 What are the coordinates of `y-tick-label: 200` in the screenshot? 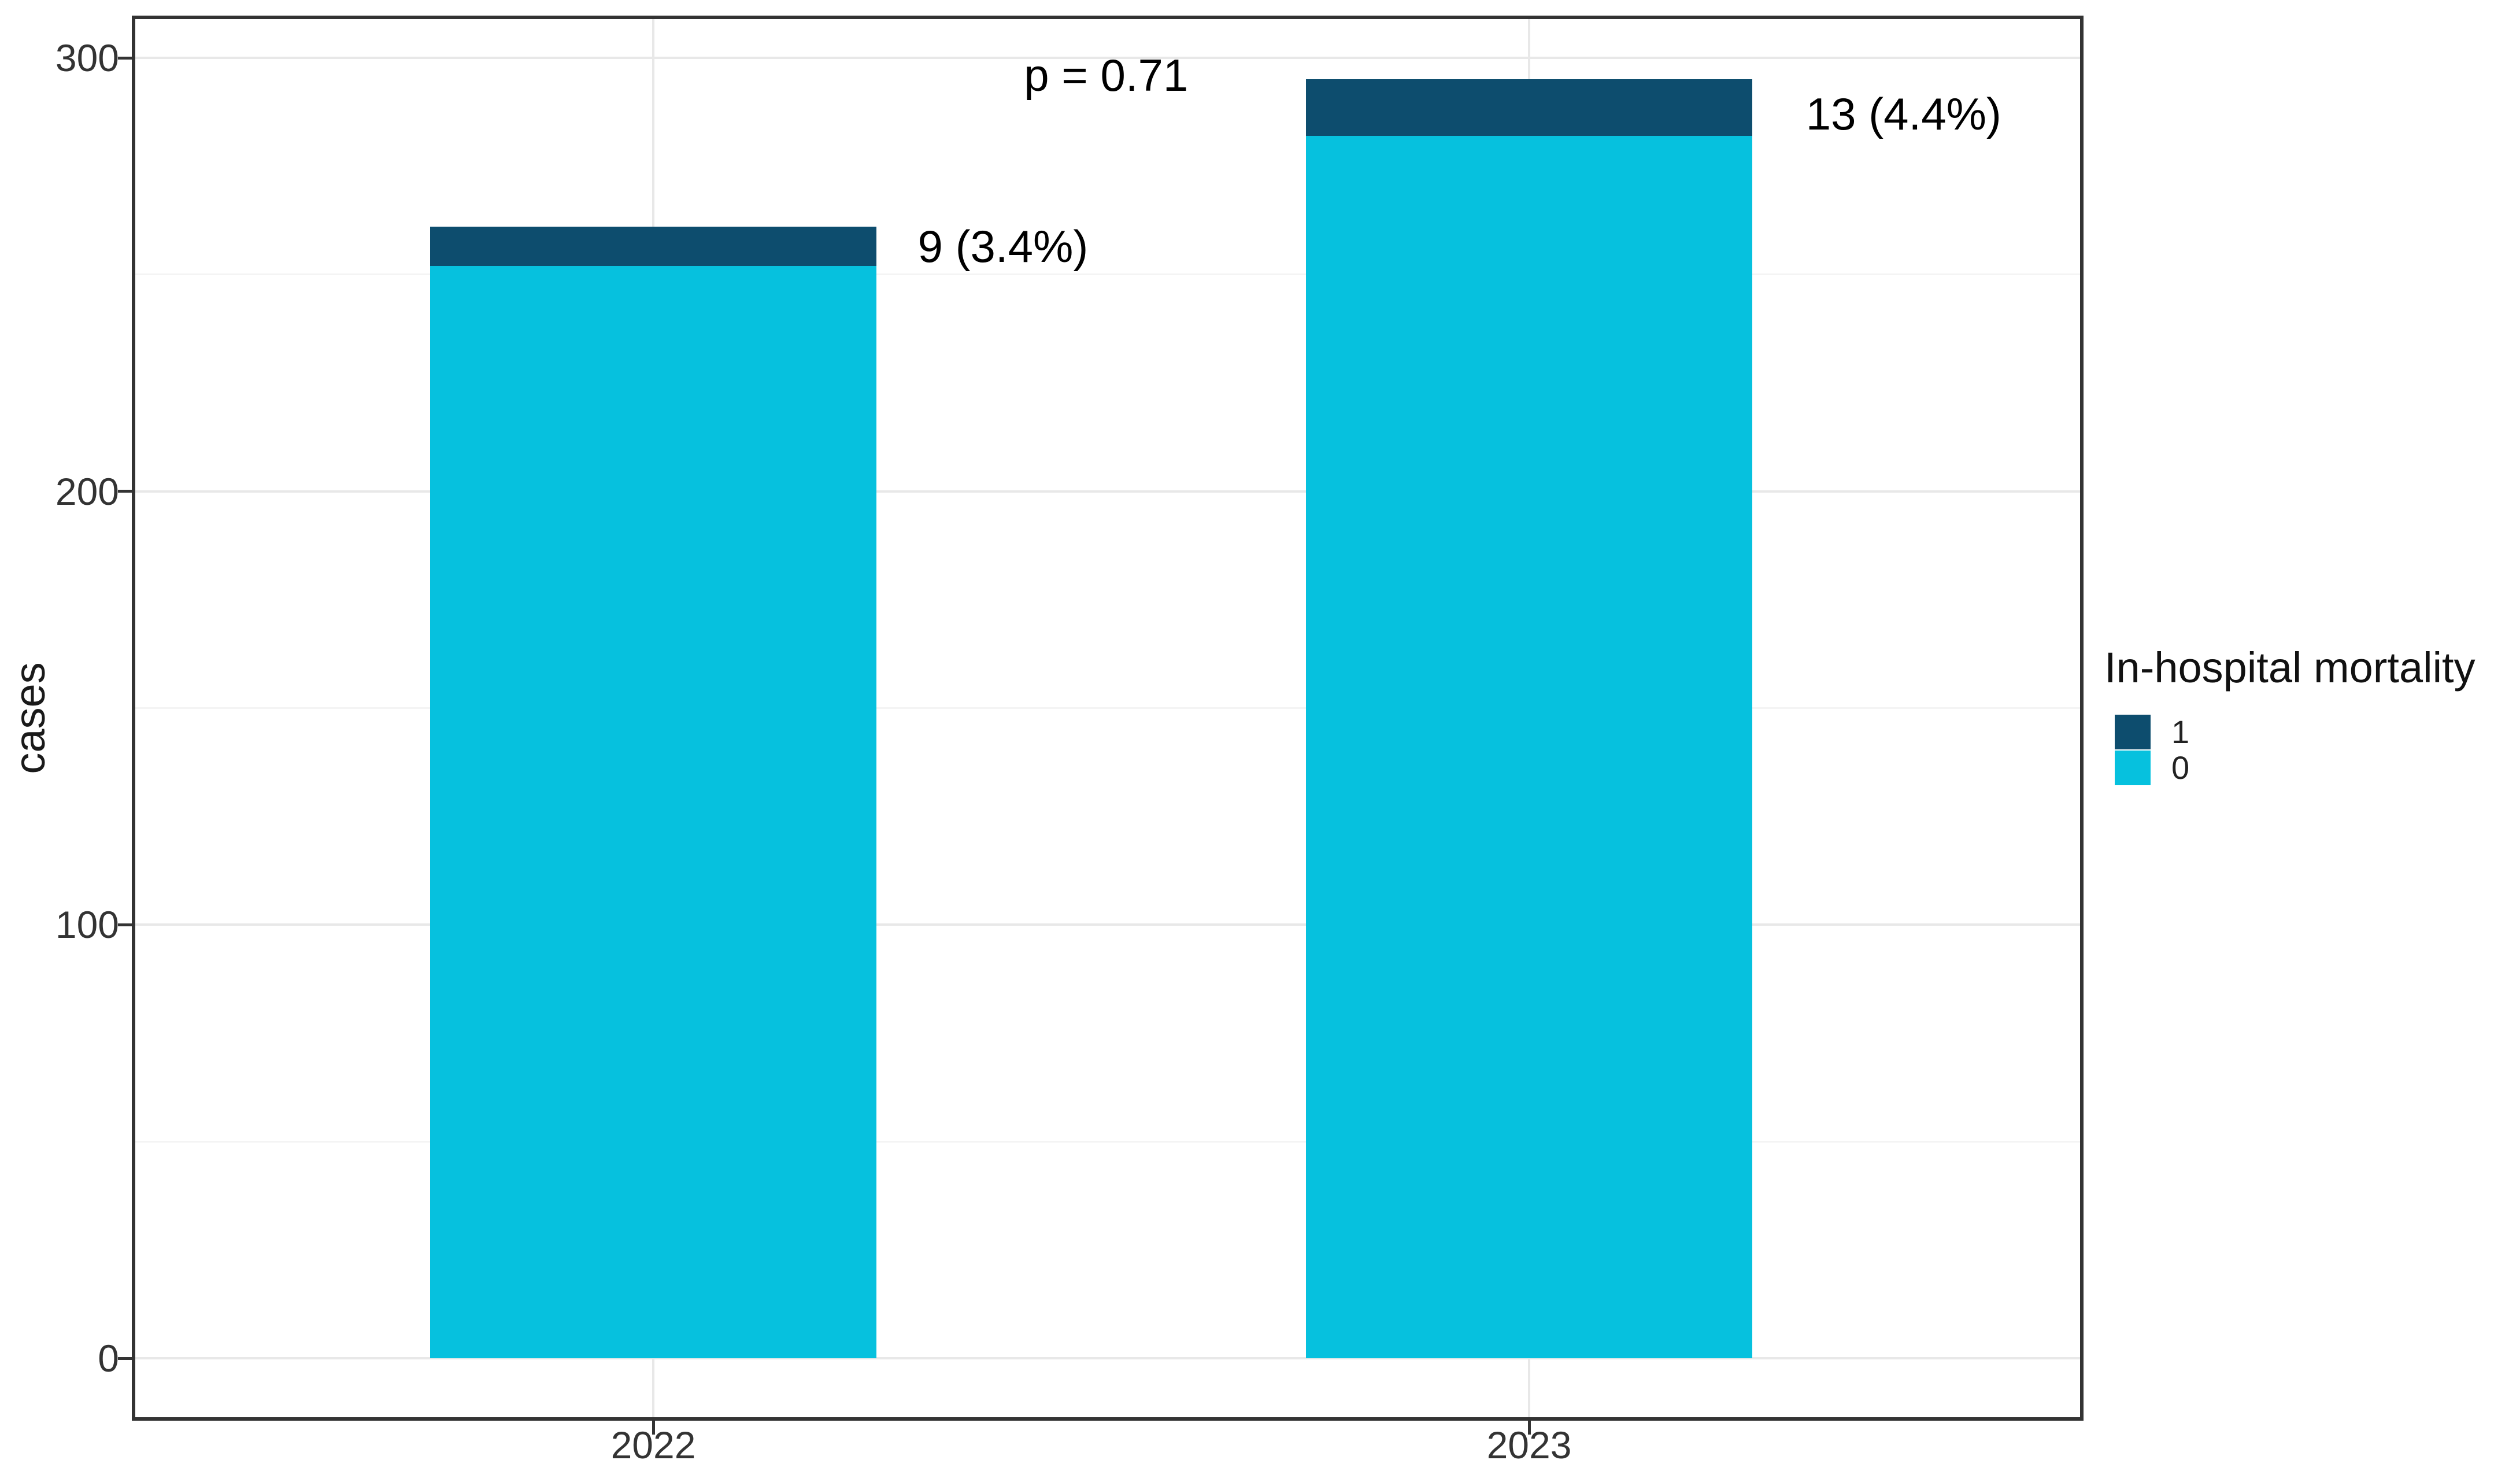 It's located at (87, 491).